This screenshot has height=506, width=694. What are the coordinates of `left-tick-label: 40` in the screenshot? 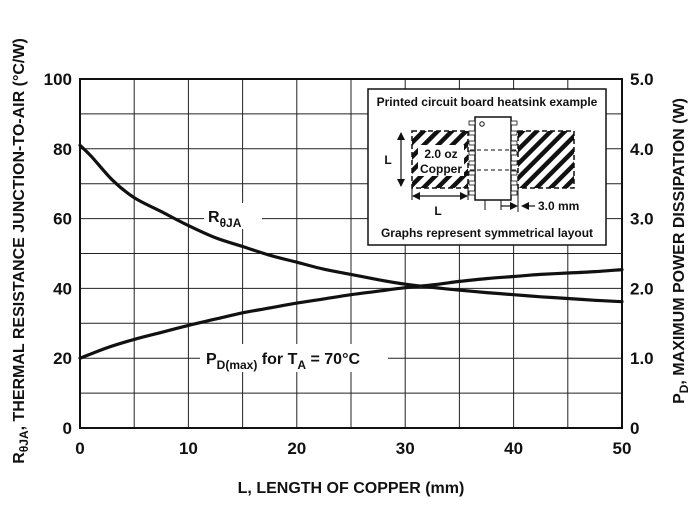 It's located at (62, 288).